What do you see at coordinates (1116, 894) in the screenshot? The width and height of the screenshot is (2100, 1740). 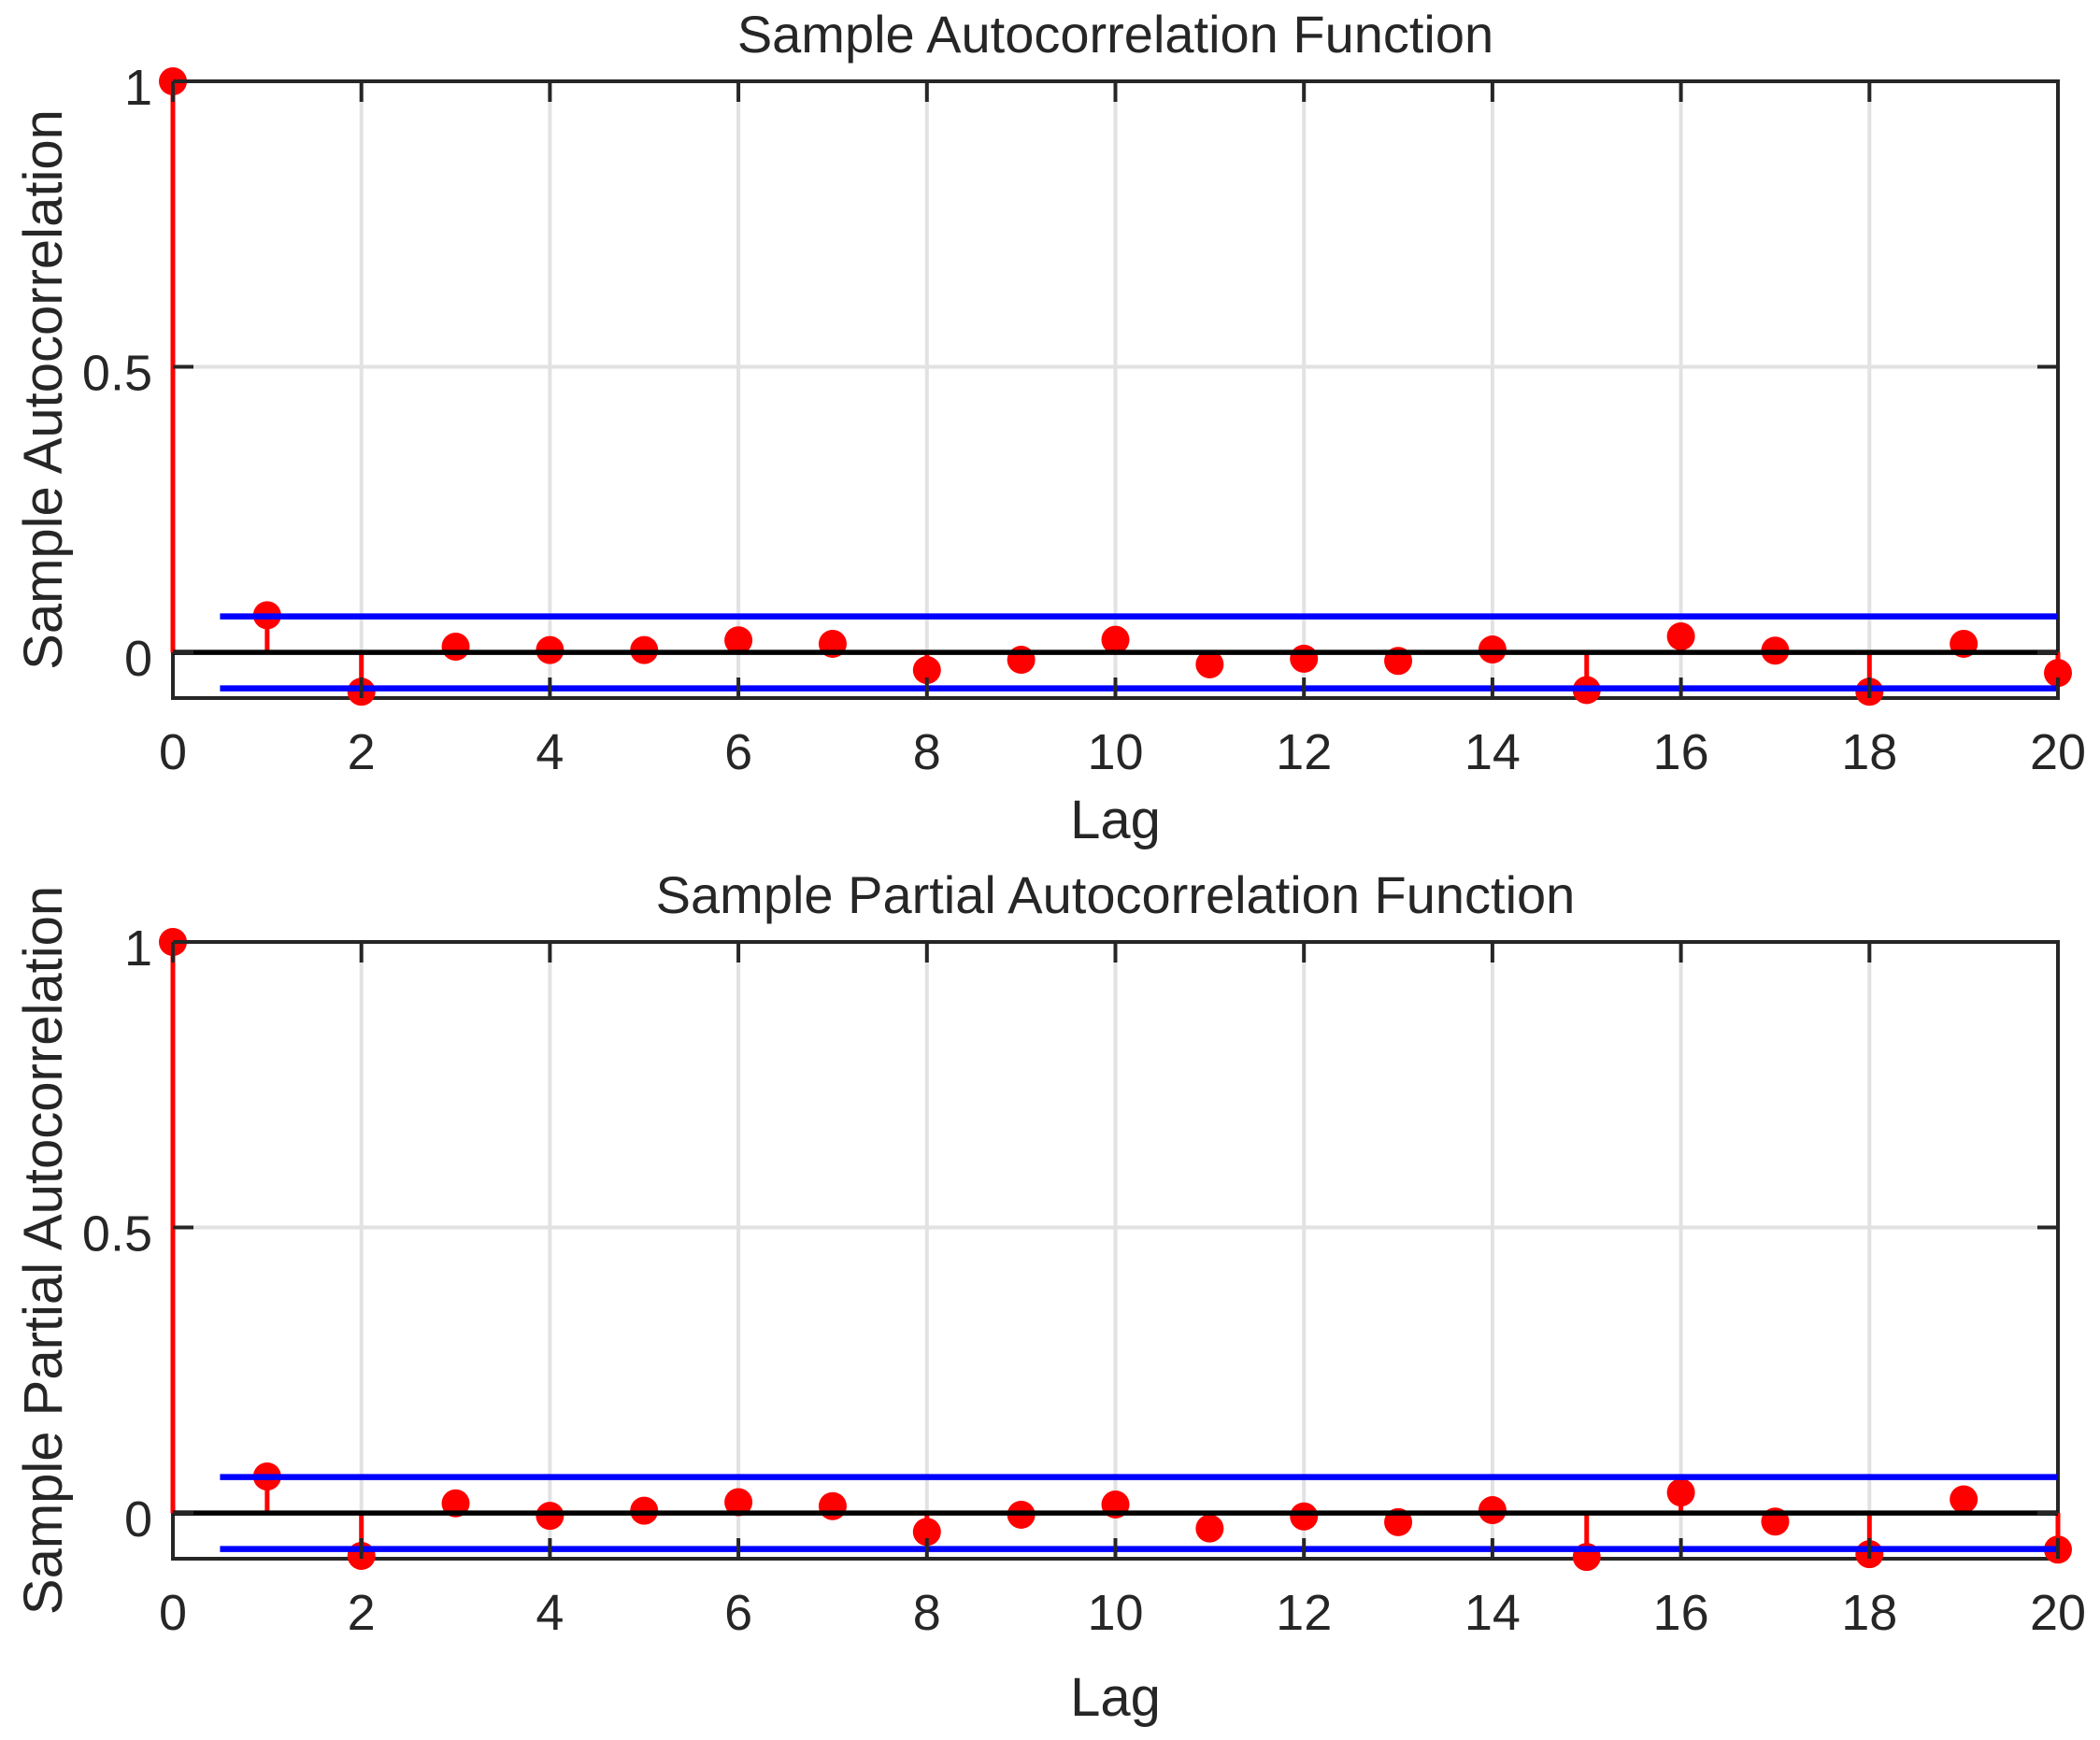 I see `plot-title: Sample Partial Autocorrelation Function` at bounding box center [1116, 894].